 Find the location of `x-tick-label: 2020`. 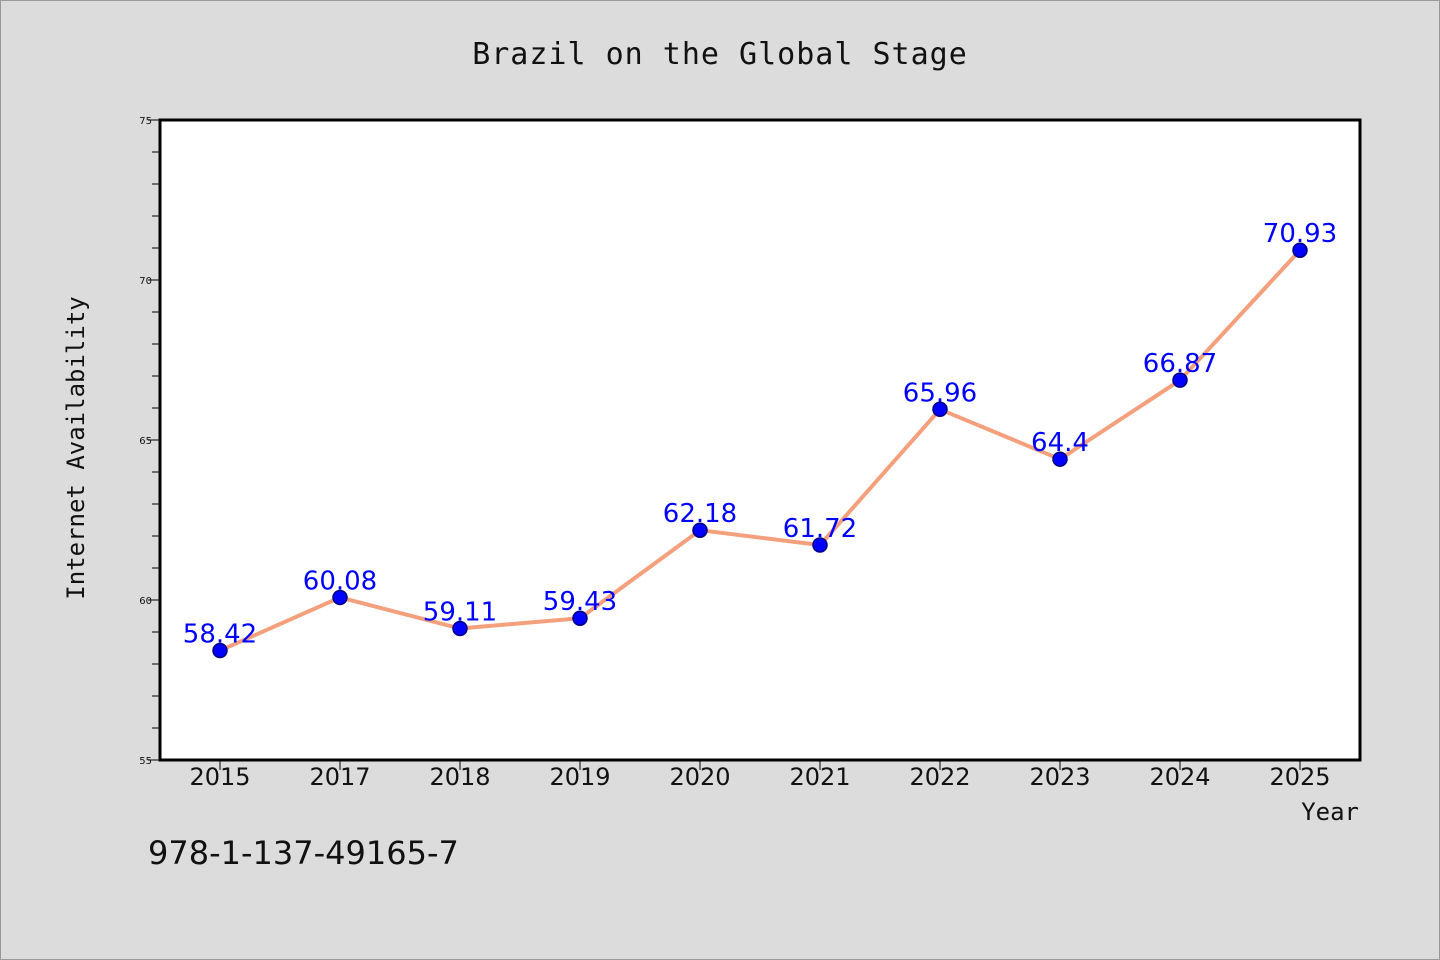

x-tick-label: 2020 is located at coordinates (699, 777).